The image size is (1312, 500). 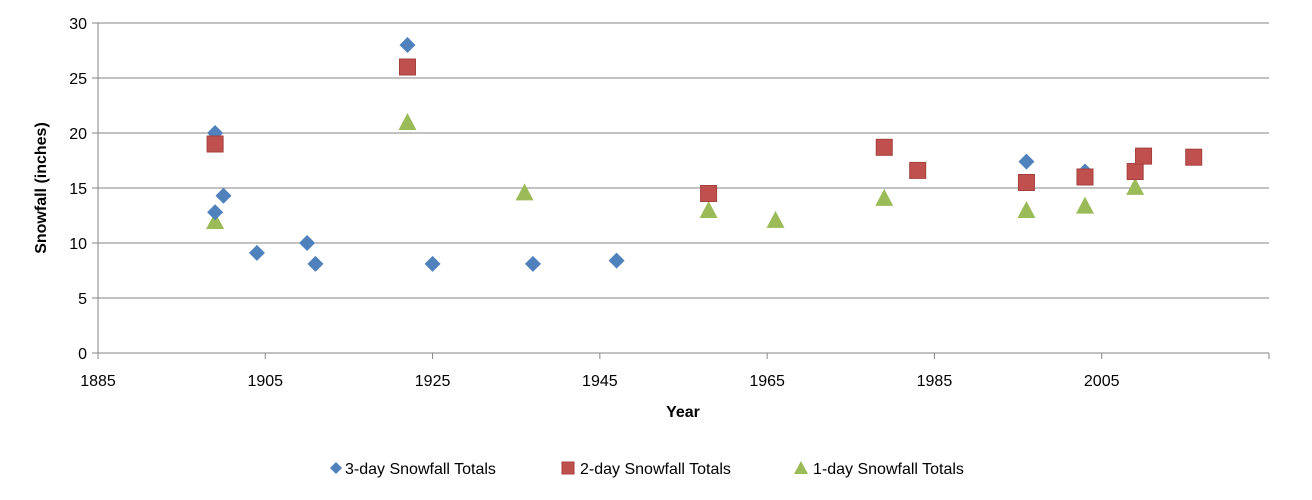 What do you see at coordinates (433, 381) in the screenshot?
I see `x-tick-label: 1925` at bounding box center [433, 381].